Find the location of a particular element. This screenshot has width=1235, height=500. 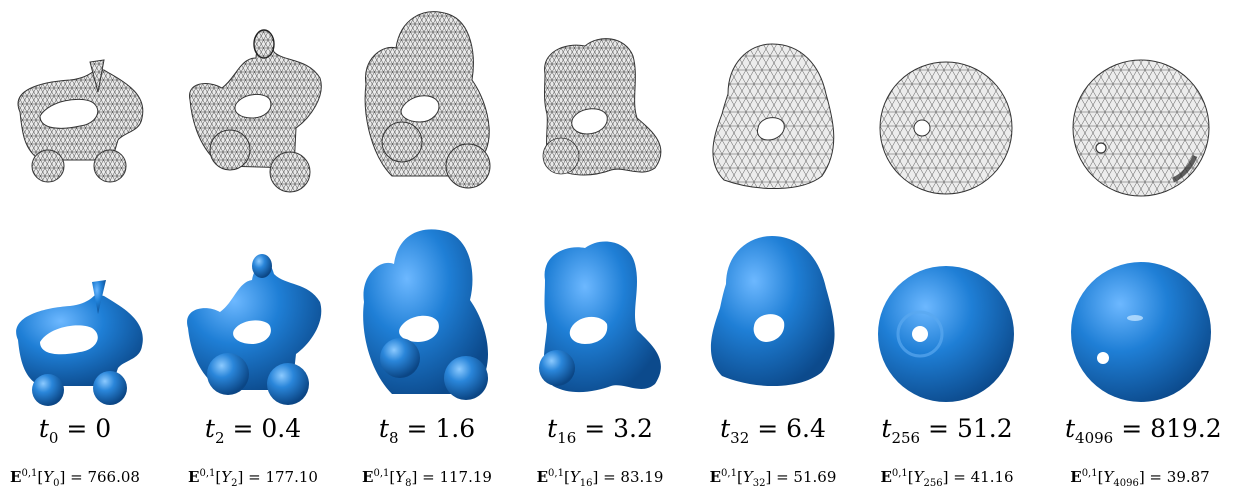

stage-column-3: t16 = 3.2 E0,1[Y16] = 83.19 is located at coordinates (600, 250).